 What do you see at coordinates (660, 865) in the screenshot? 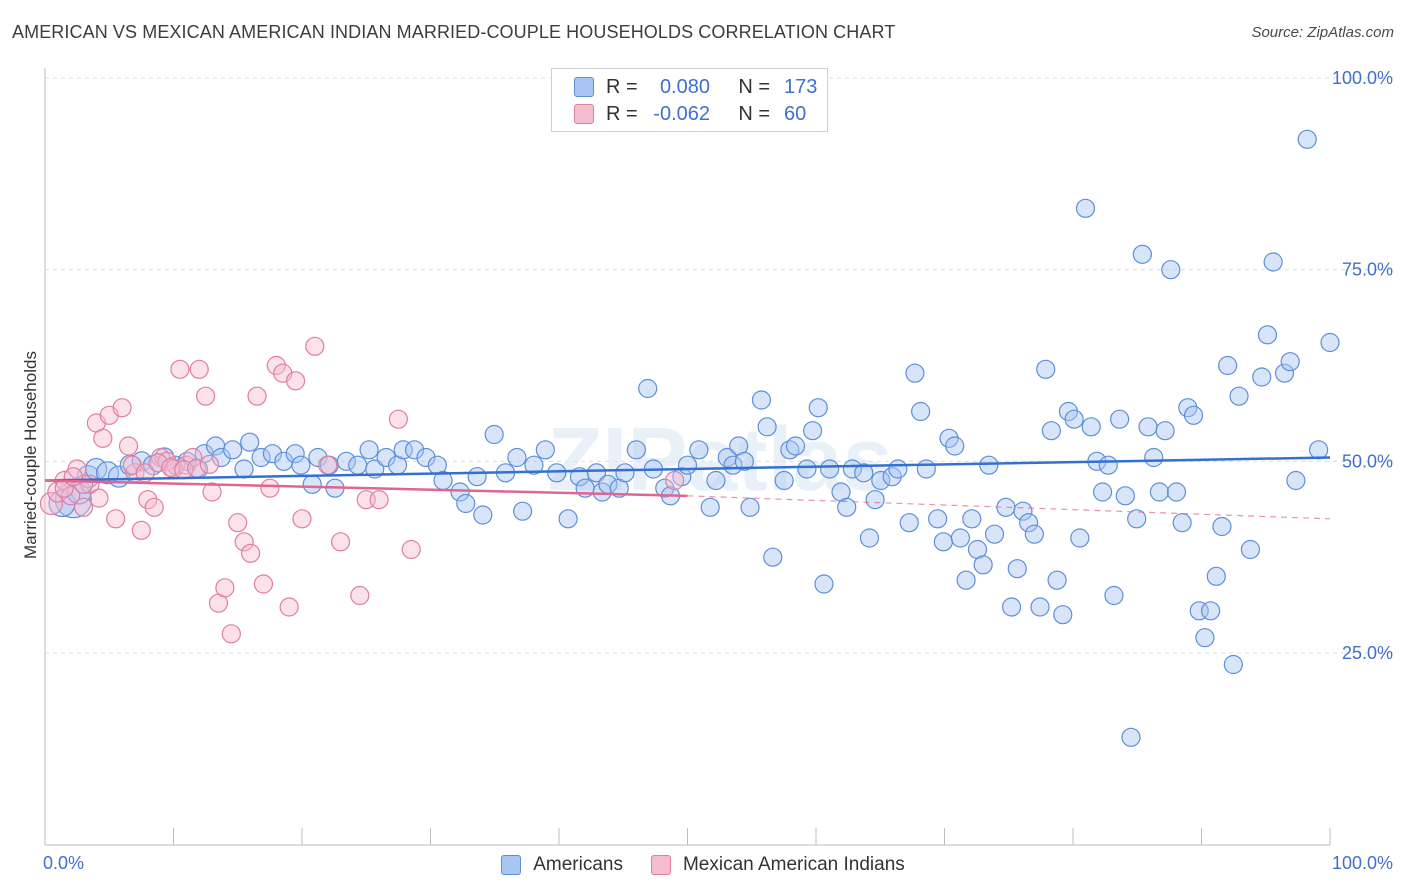
I see `mexican-legend-swatch` at bounding box center [660, 865].